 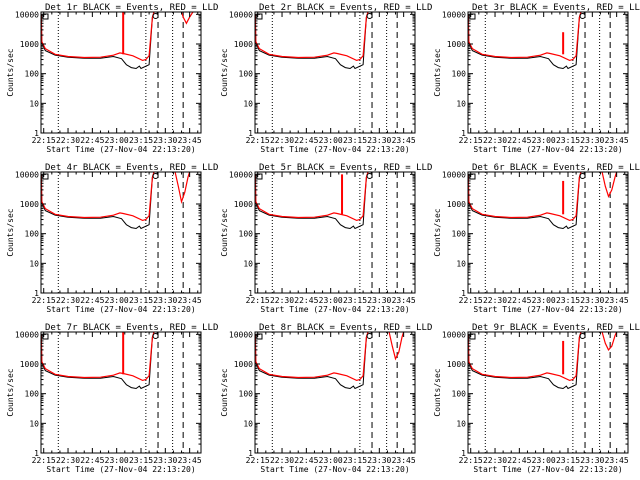 What do you see at coordinates (556, 168) in the screenshot?
I see `chart-title: Det 6r BLACK = Events, RED = LLD` at bounding box center [556, 168].